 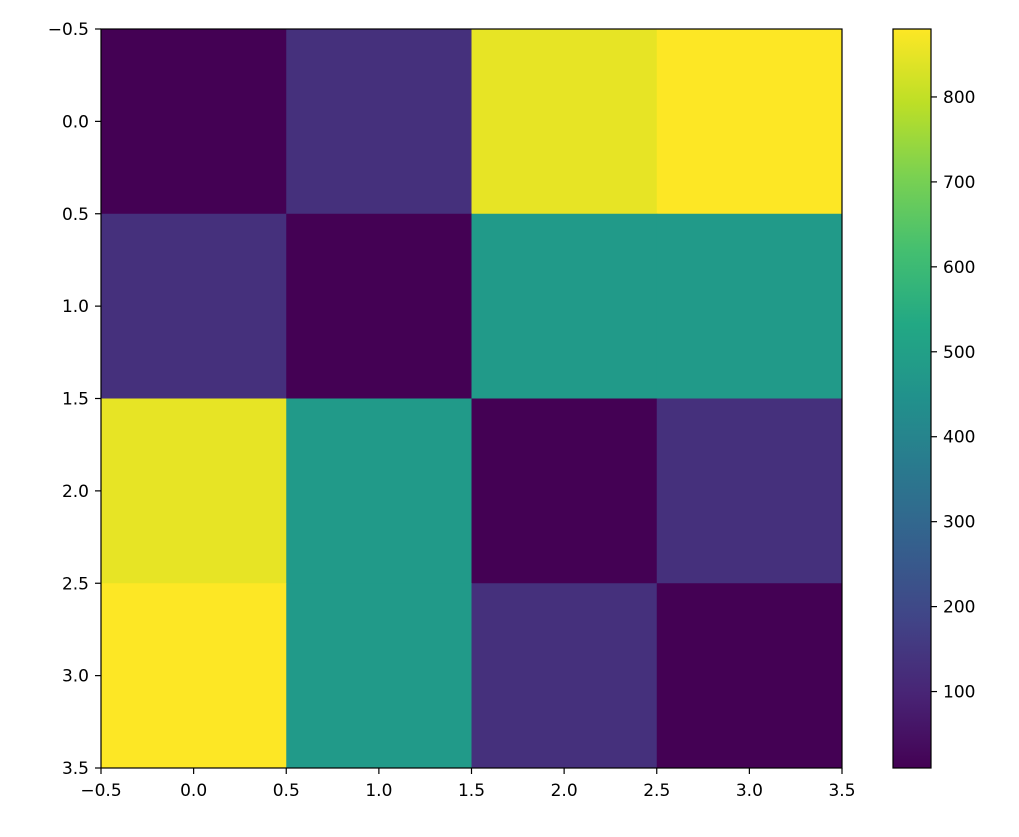 I want to click on x-tick-label: 1.5, so click(x=471, y=791).